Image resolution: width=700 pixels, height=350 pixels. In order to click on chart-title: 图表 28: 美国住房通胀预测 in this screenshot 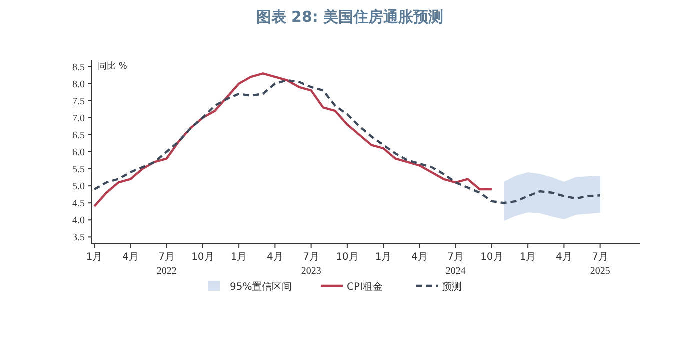, I will do `click(350, 17)`.